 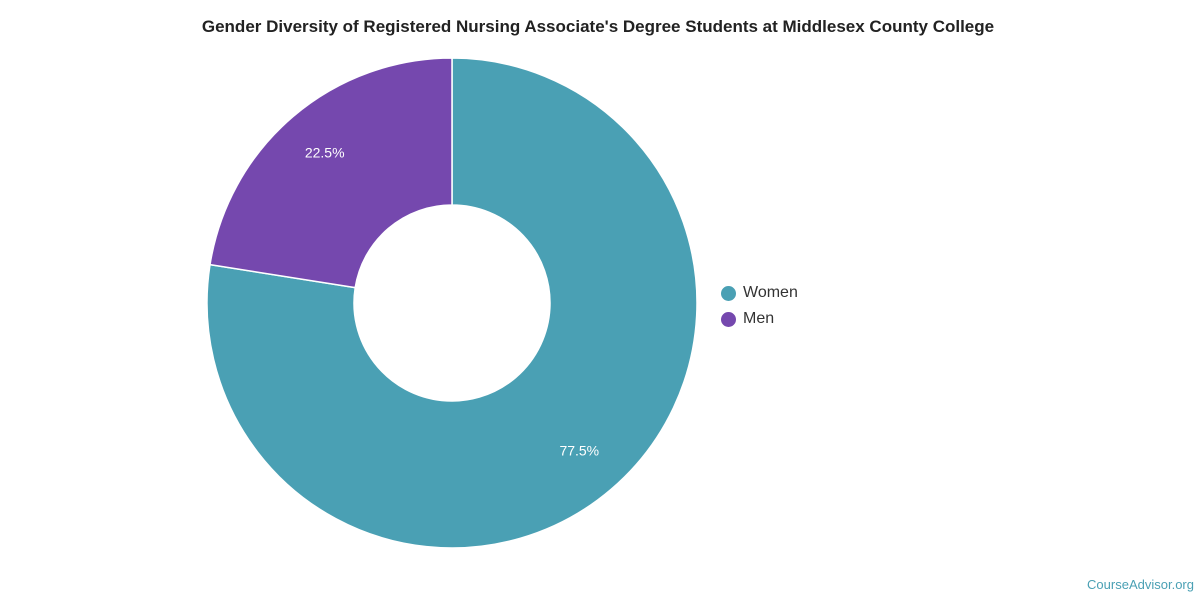 I want to click on slice-label-women: 77.5%, so click(x=579, y=451).